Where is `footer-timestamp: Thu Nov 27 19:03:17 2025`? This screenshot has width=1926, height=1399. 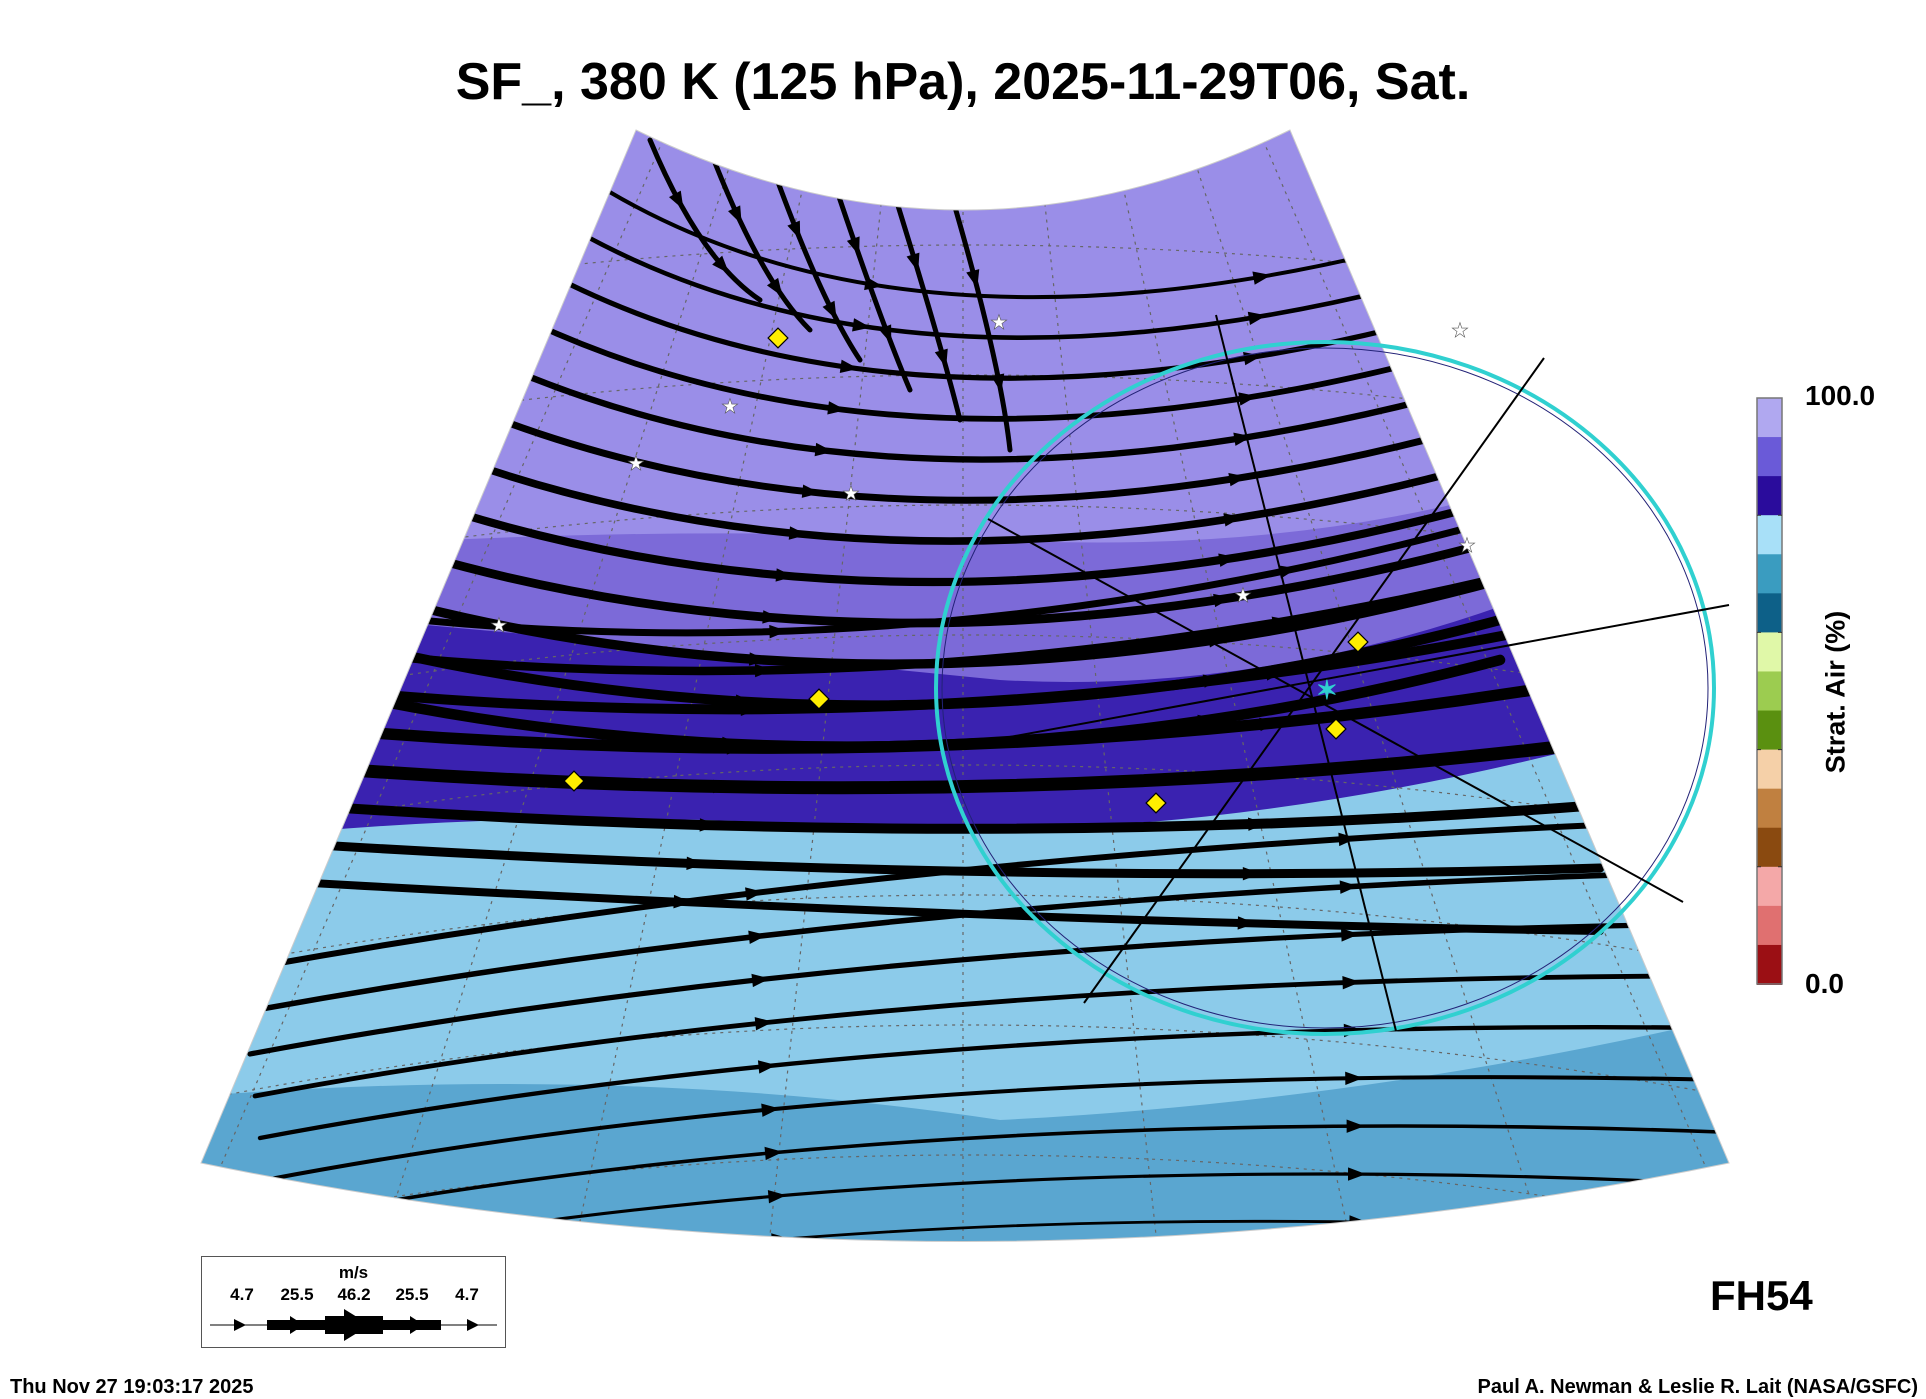 footer-timestamp: Thu Nov 27 19:03:17 2025 is located at coordinates (132, 1387).